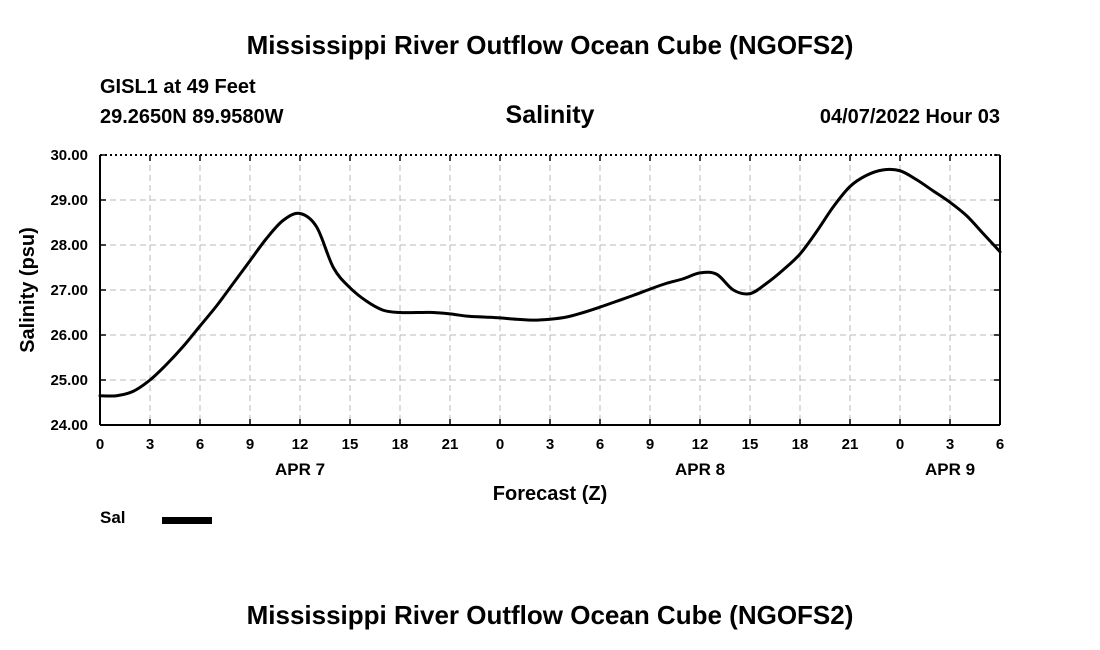  Describe the element at coordinates (69, 245) in the screenshot. I see `y-tick-label: 28.00` at that location.